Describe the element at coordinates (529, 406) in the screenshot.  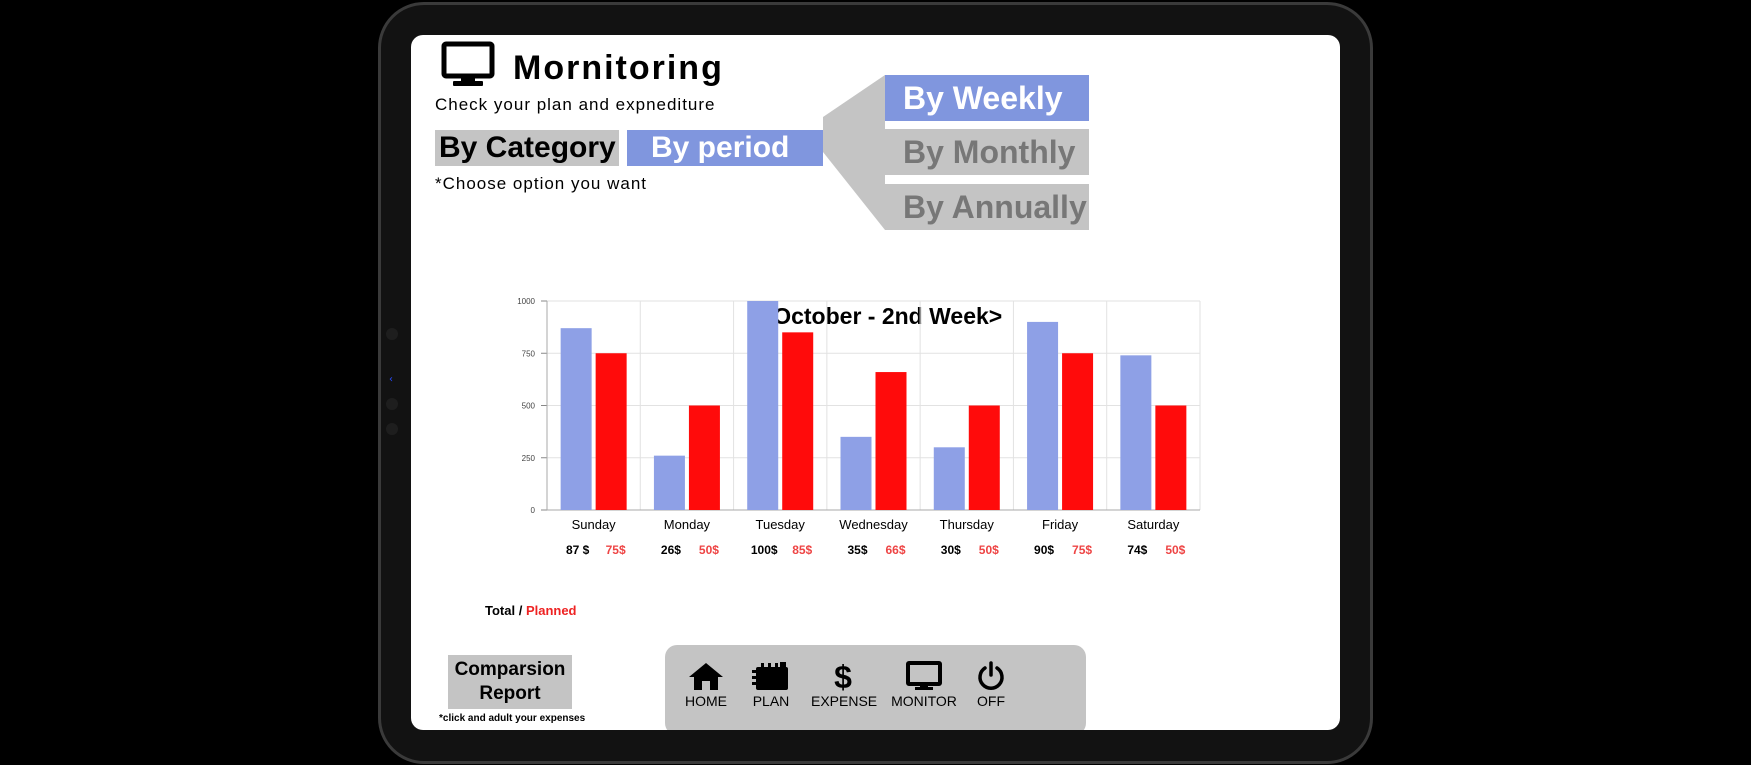
I see `y-tick-label: 500` at that location.